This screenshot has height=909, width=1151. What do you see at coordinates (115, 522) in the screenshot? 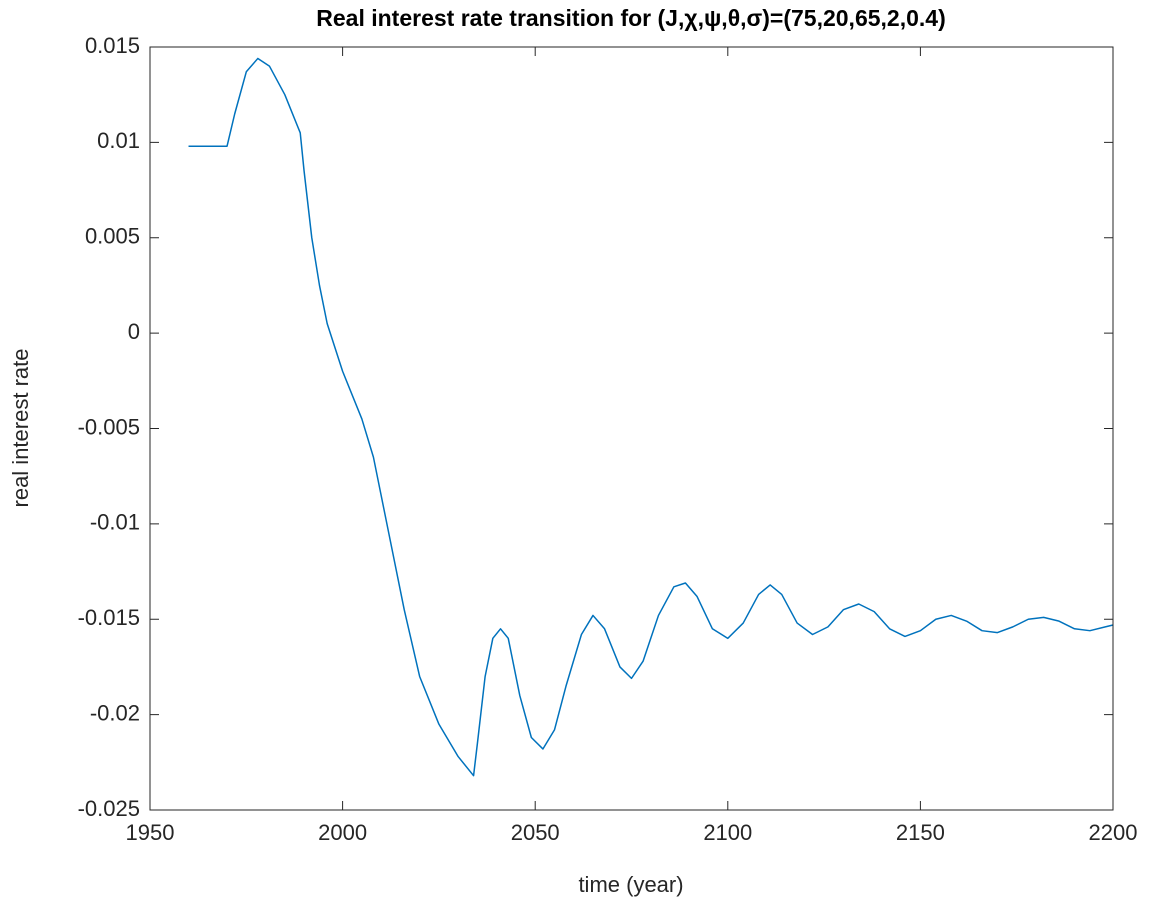
I see `y-tick-label: -0.01` at bounding box center [115, 522].